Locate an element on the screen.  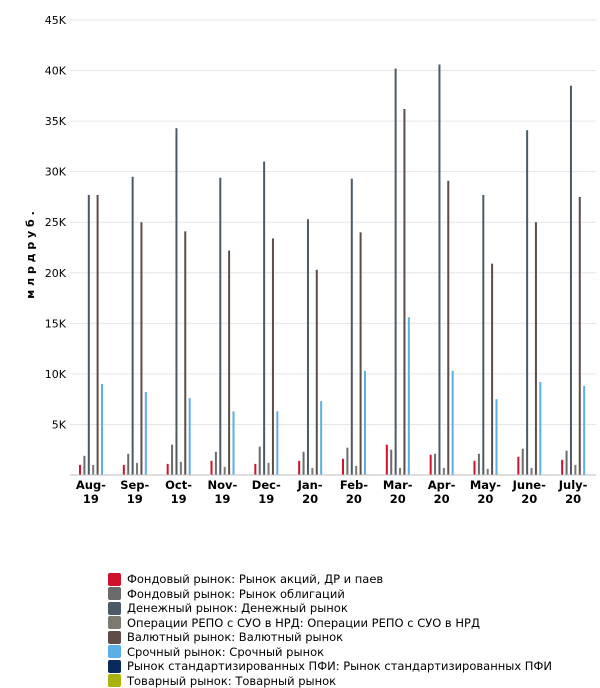
y-tick-label: 45K is located at coordinates (56, 20).